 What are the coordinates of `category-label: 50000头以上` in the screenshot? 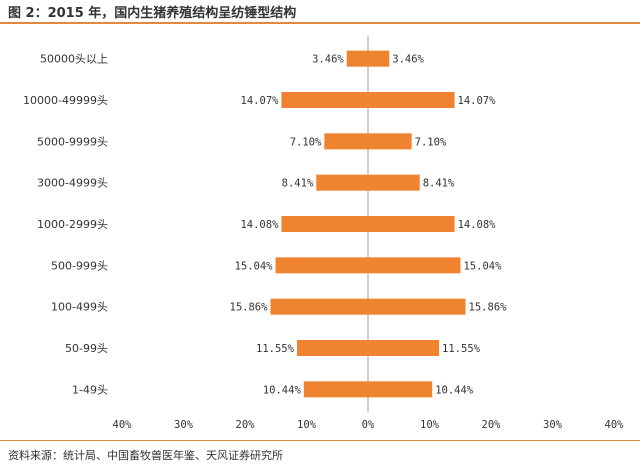 It's located at (74, 59).